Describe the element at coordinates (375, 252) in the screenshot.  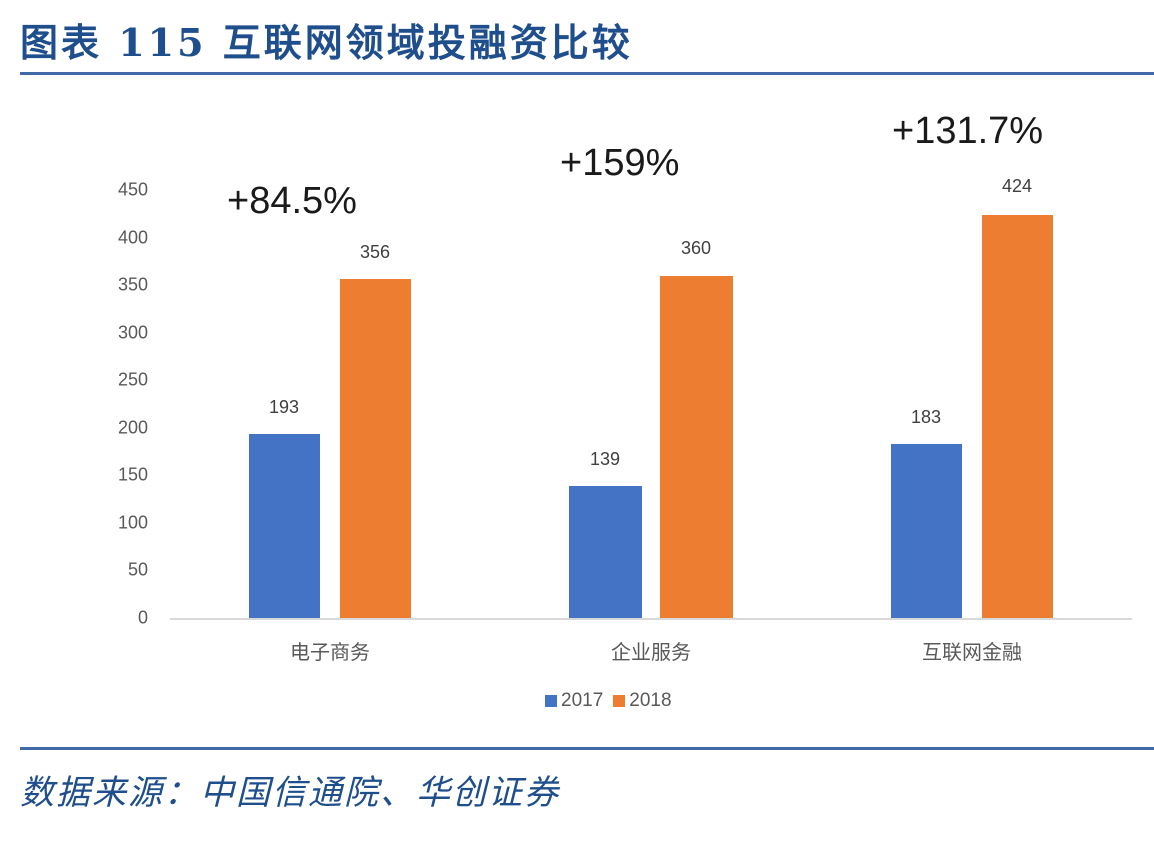
I see `value-label: 356` at that location.